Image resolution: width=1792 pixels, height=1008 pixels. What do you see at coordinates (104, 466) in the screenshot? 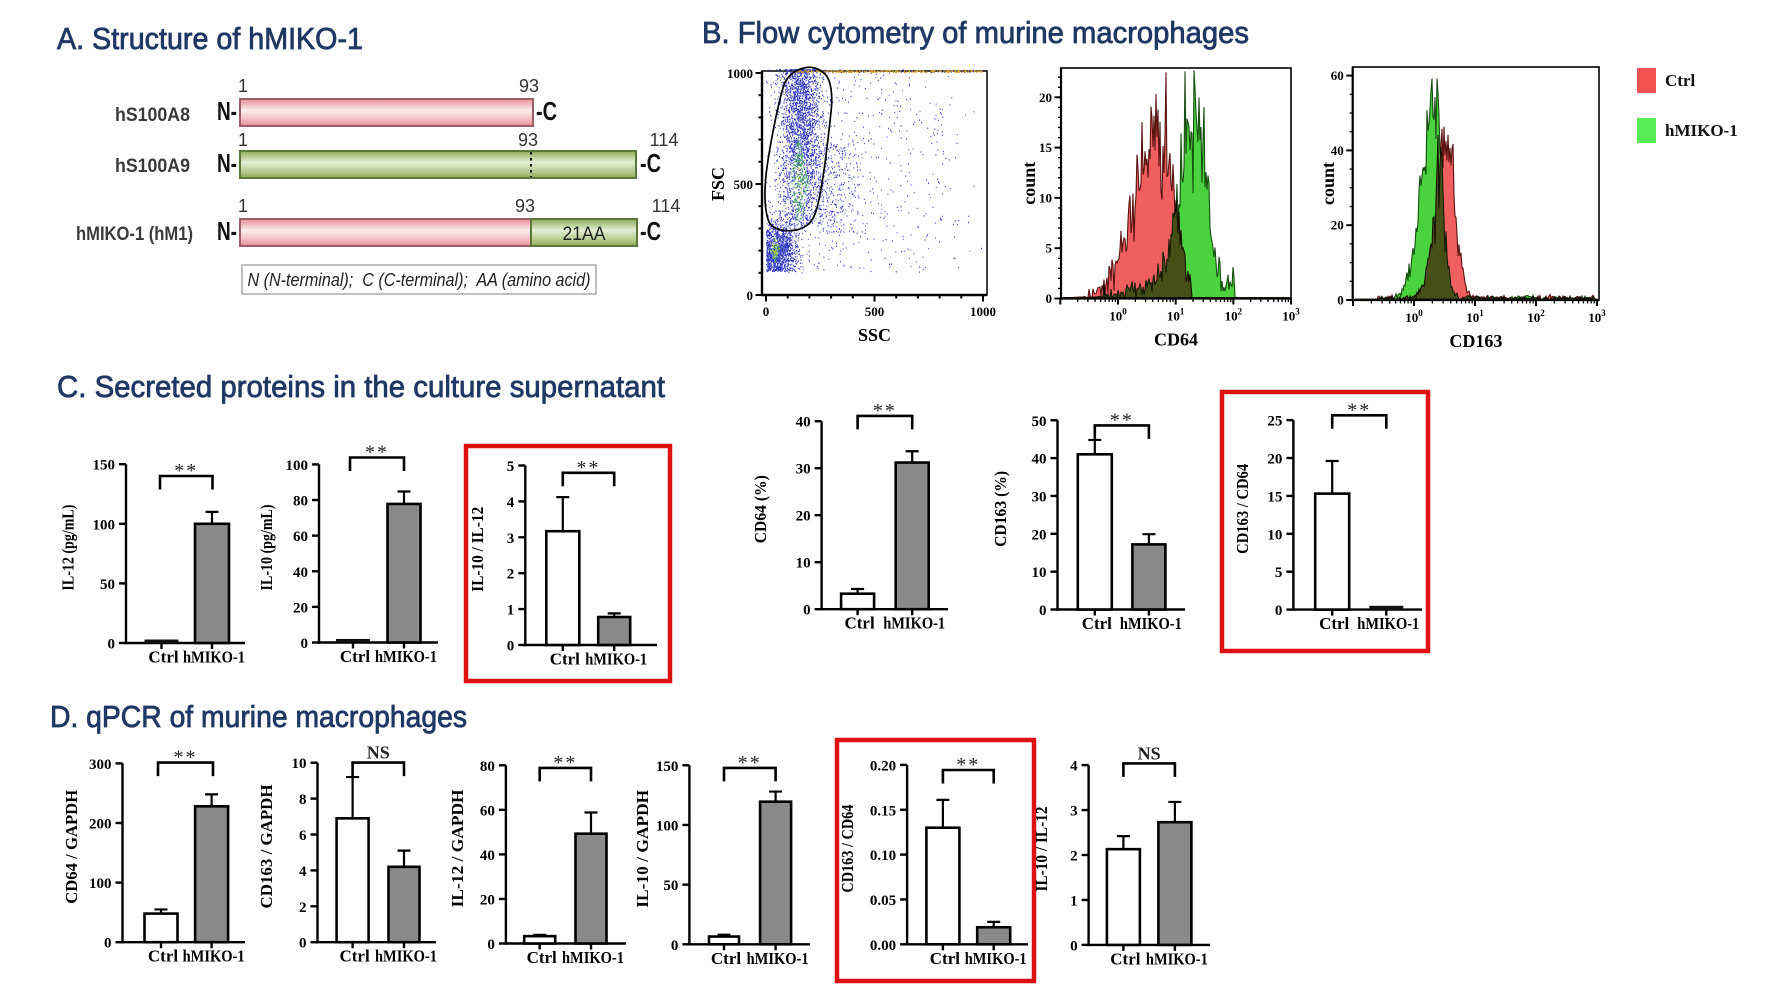
I see `svg-text: 150` at bounding box center [104, 466].